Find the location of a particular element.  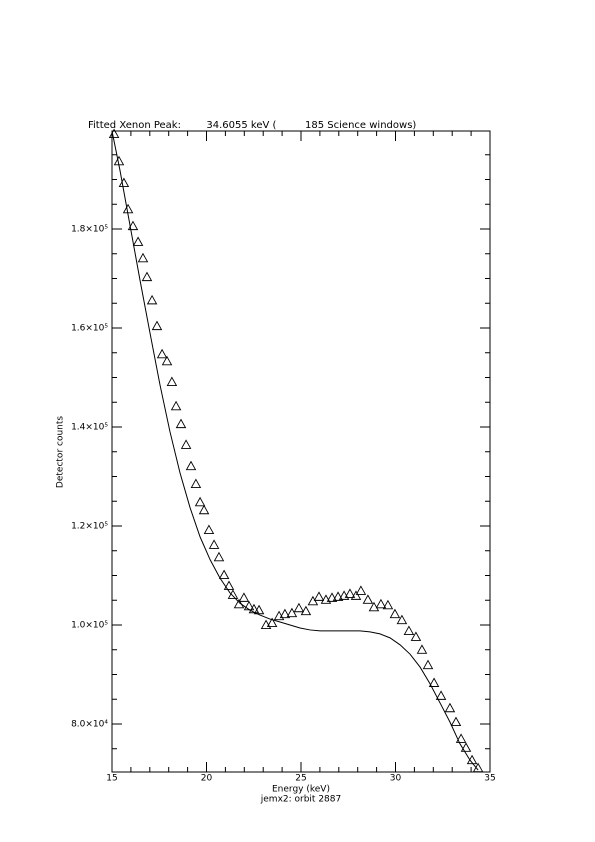

x-tick-label: 30 is located at coordinates (396, 779).